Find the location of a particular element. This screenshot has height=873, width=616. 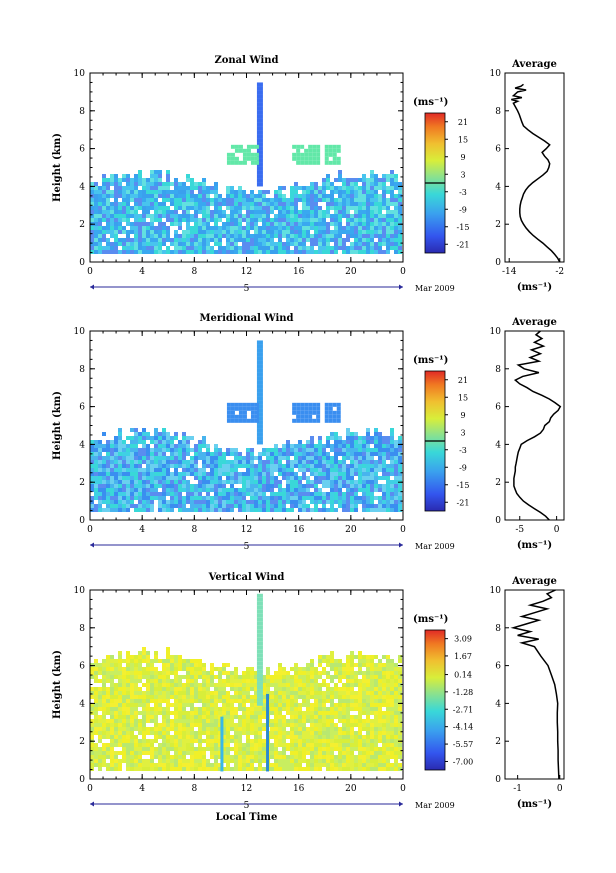

date-label: Mar 2009 is located at coordinates (435, 288).